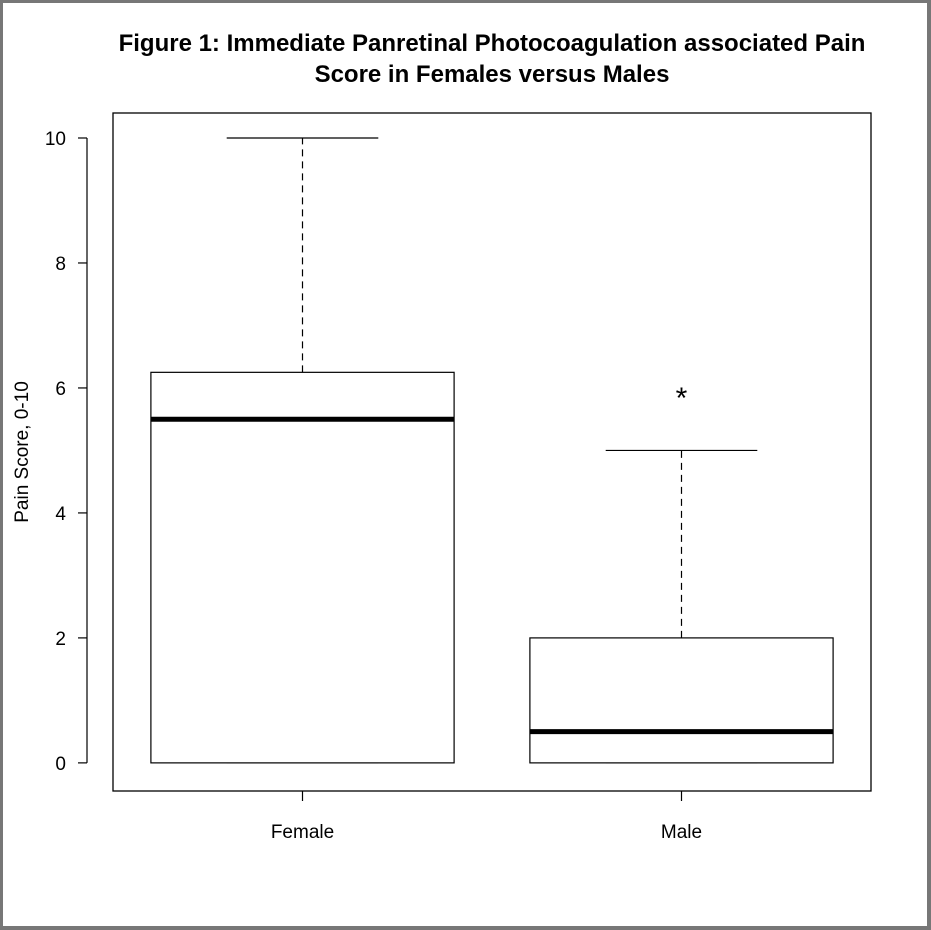  I want to click on significance-asterisk: *, so click(682, 398).